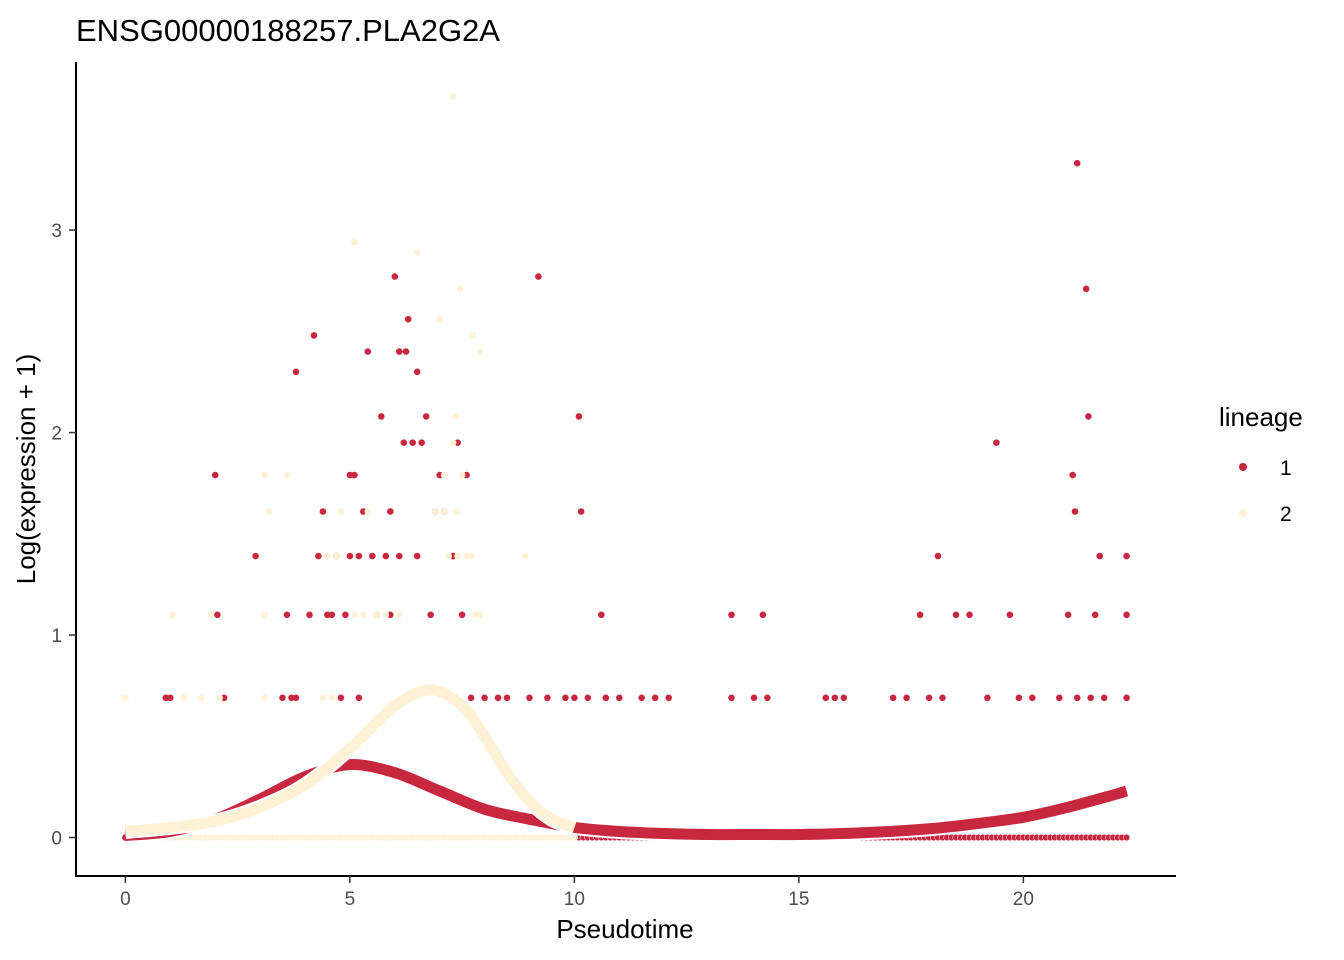  What do you see at coordinates (574, 899) in the screenshot?
I see `x-tick-label: 10` at bounding box center [574, 899].